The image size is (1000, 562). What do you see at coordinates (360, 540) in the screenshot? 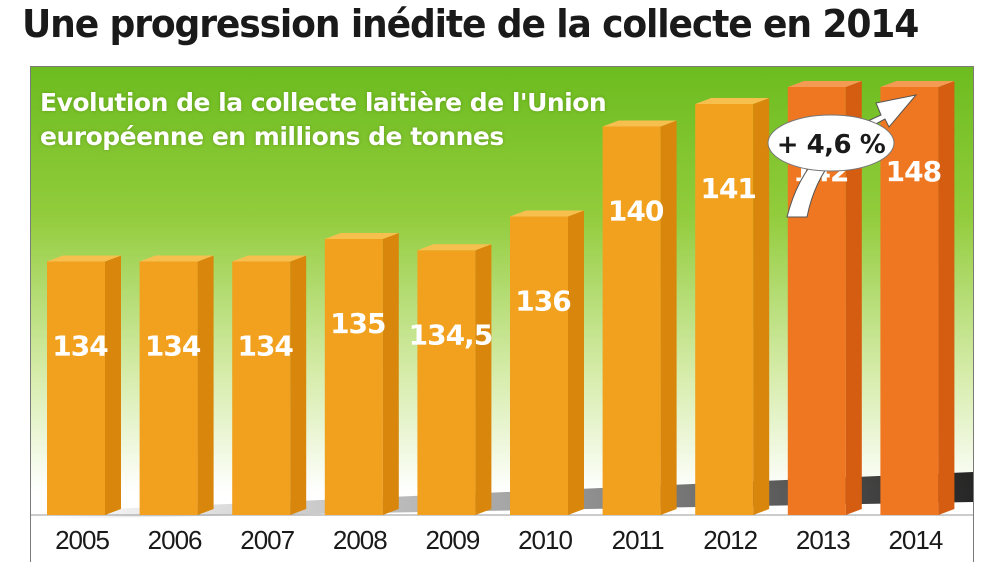
I see `year-label-2008: 2008` at bounding box center [360, 540].